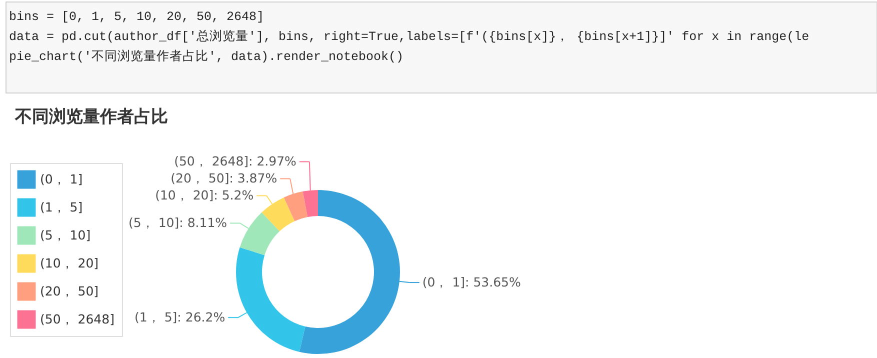 Image resolution: width=877 pixels, height=358 pixels. What do you see at coordinates (69, 291) in the screenshot?
I see `legend-label: (20， 50]` at bounding box center [69, 291].